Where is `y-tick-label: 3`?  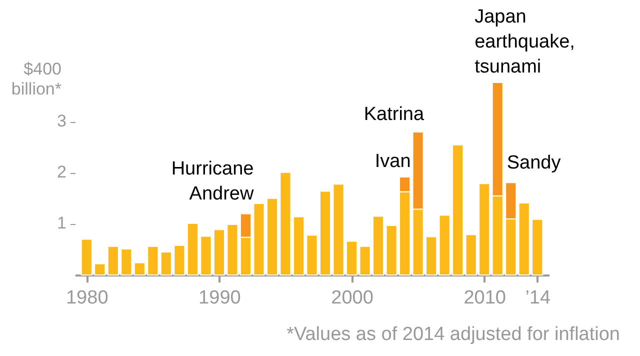 y-tick-label: 3 is located at coordinates (61, 120).